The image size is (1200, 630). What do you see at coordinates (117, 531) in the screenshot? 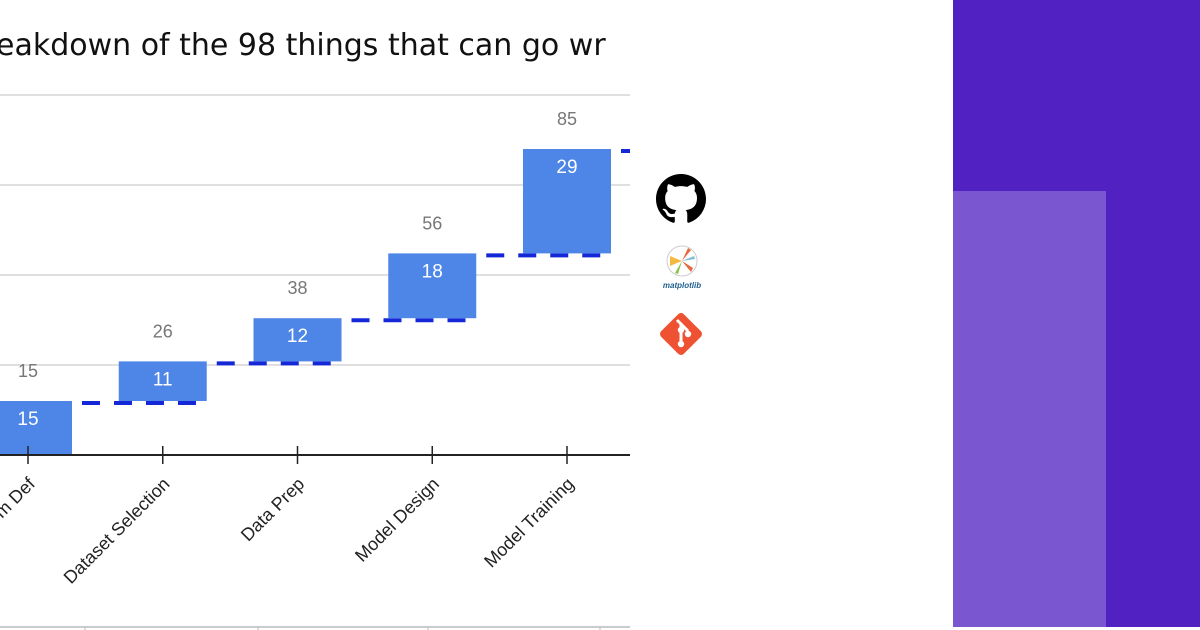
I see `x-tick-label: Dataset Selection` at bounding box center [117, 531].